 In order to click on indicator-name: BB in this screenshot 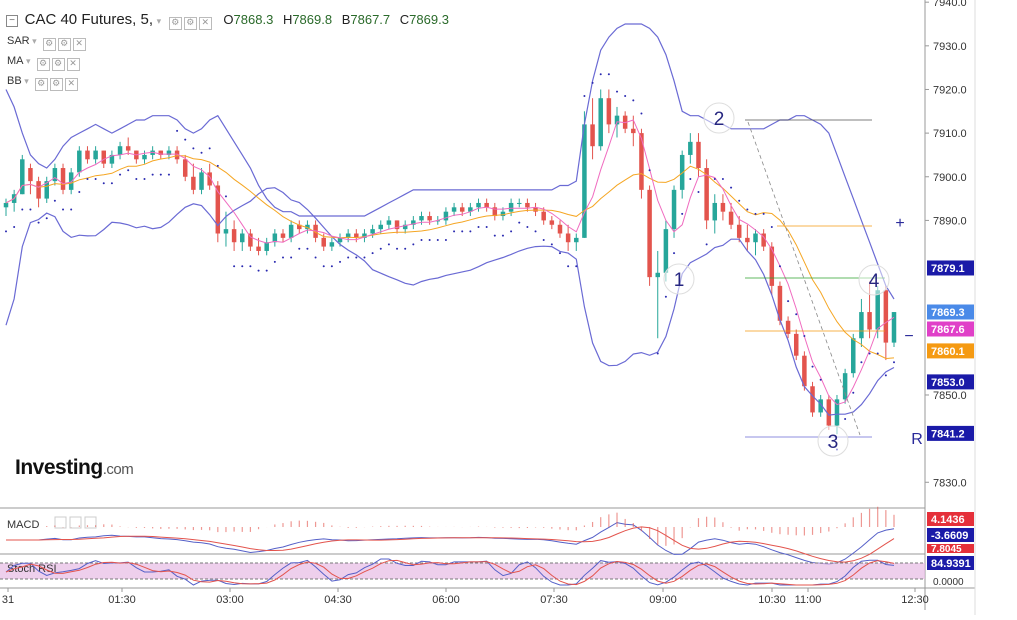, I will do `click(14, 81)`.